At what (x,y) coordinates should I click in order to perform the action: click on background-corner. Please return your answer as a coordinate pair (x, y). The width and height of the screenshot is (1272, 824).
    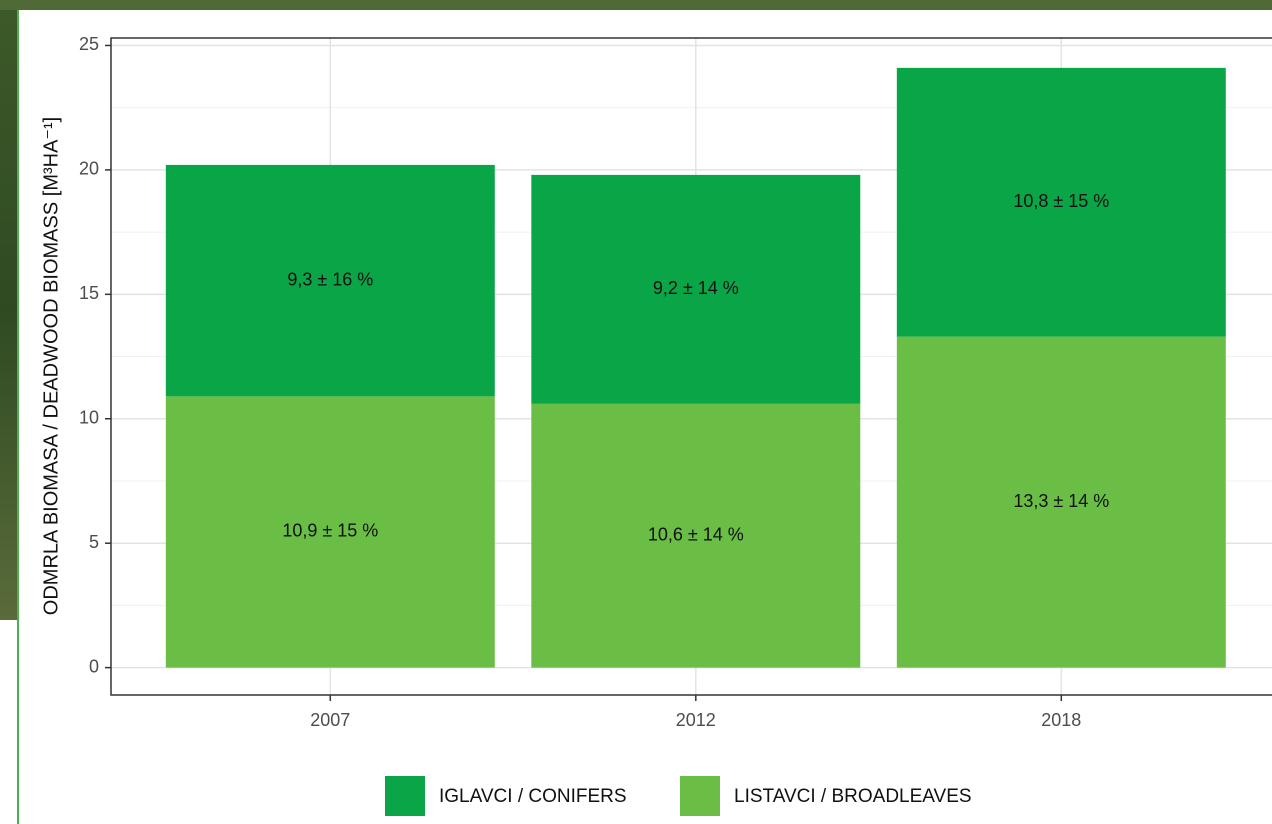
    Looking at the image, I should click on (9, 722).